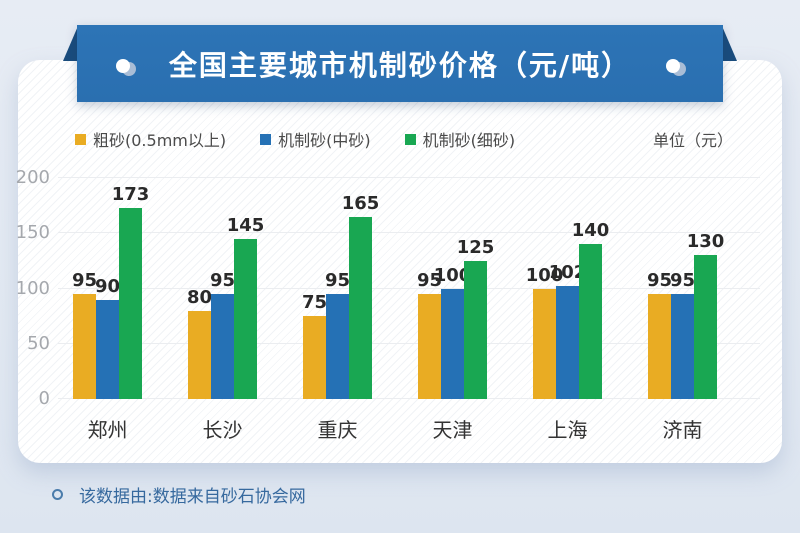  I want to click on y-tick-label: 0, so click(44, 398).